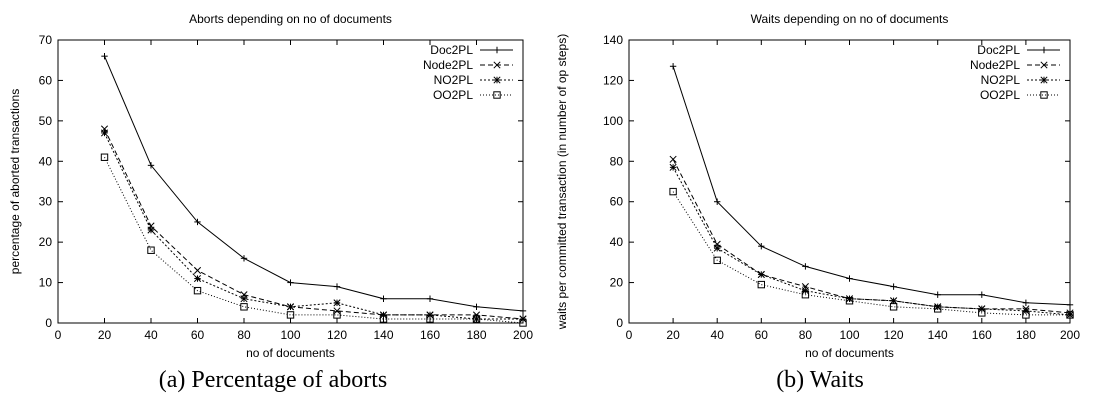 Image resolution: width=1093 pixels, height=399 pixels. What do you see at coordinates (273, 380) in the screenshot?
I see `chart-caption: (a) Percentage of aborts` at bounding box center [273, 380].